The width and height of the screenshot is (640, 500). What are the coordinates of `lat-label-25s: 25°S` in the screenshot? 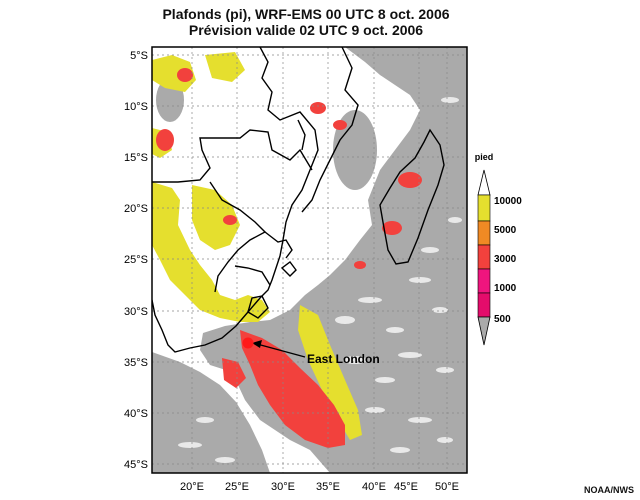 It's located at (136, 260).